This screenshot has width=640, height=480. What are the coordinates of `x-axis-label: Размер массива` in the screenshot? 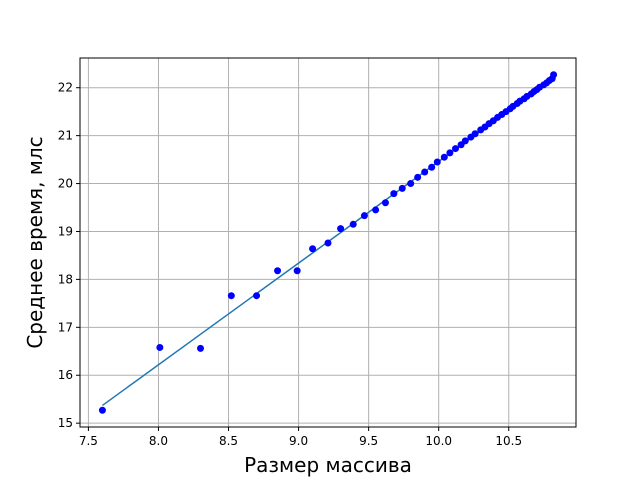 It's located at (328, 465).